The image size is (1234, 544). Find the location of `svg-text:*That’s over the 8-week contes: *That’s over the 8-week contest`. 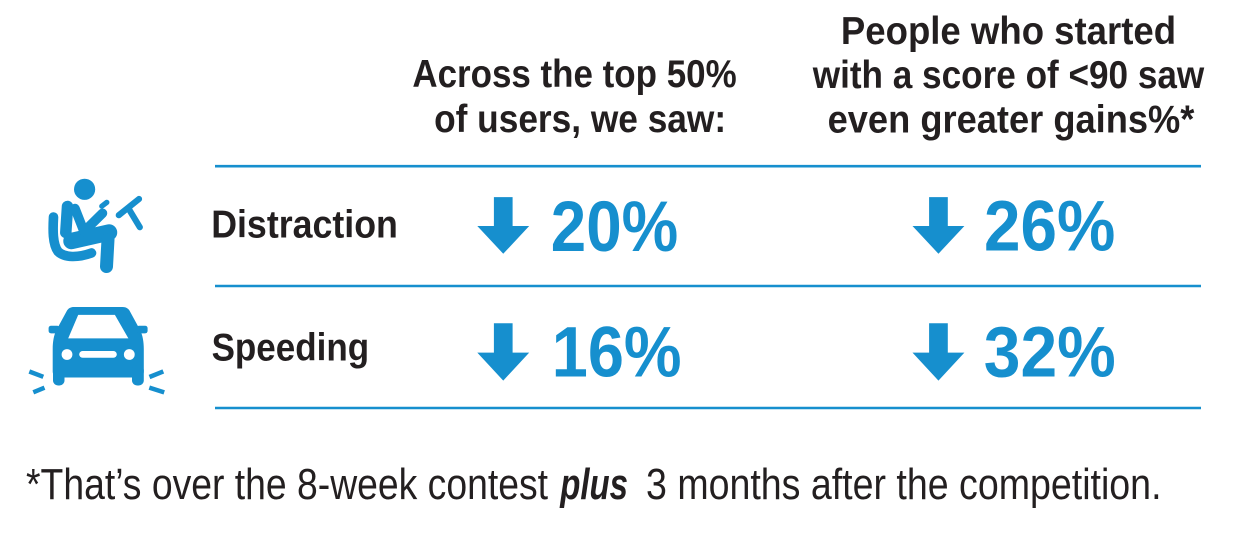

svg-text:*That’s over the 8-week contes: *That’s over the 8-week contest is located at coordinates (287, 485).